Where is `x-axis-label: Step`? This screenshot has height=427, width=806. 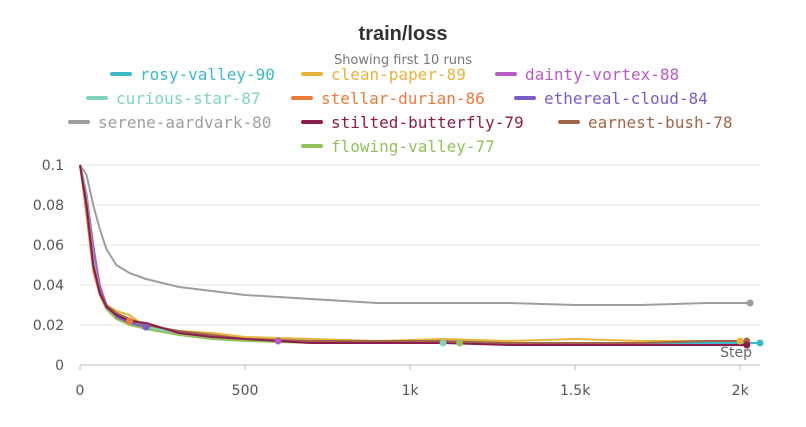
x-axis-label: Step is located at coordinates (736, 353).